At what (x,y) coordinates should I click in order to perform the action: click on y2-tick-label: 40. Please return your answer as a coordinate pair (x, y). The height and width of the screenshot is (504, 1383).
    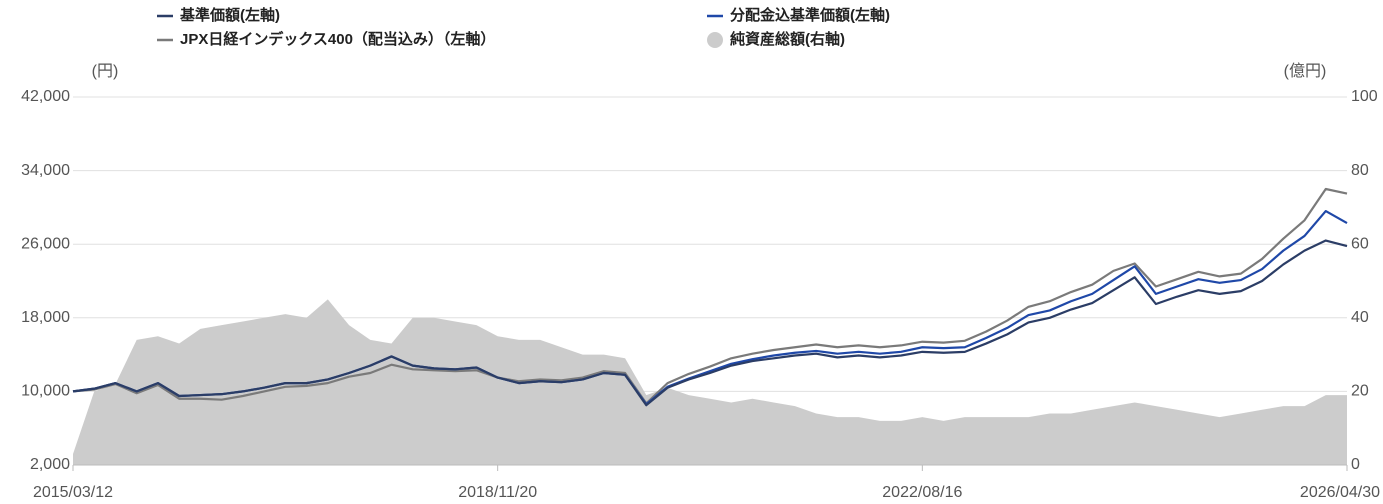
    Looking at the image, I should click on (1360, 317).